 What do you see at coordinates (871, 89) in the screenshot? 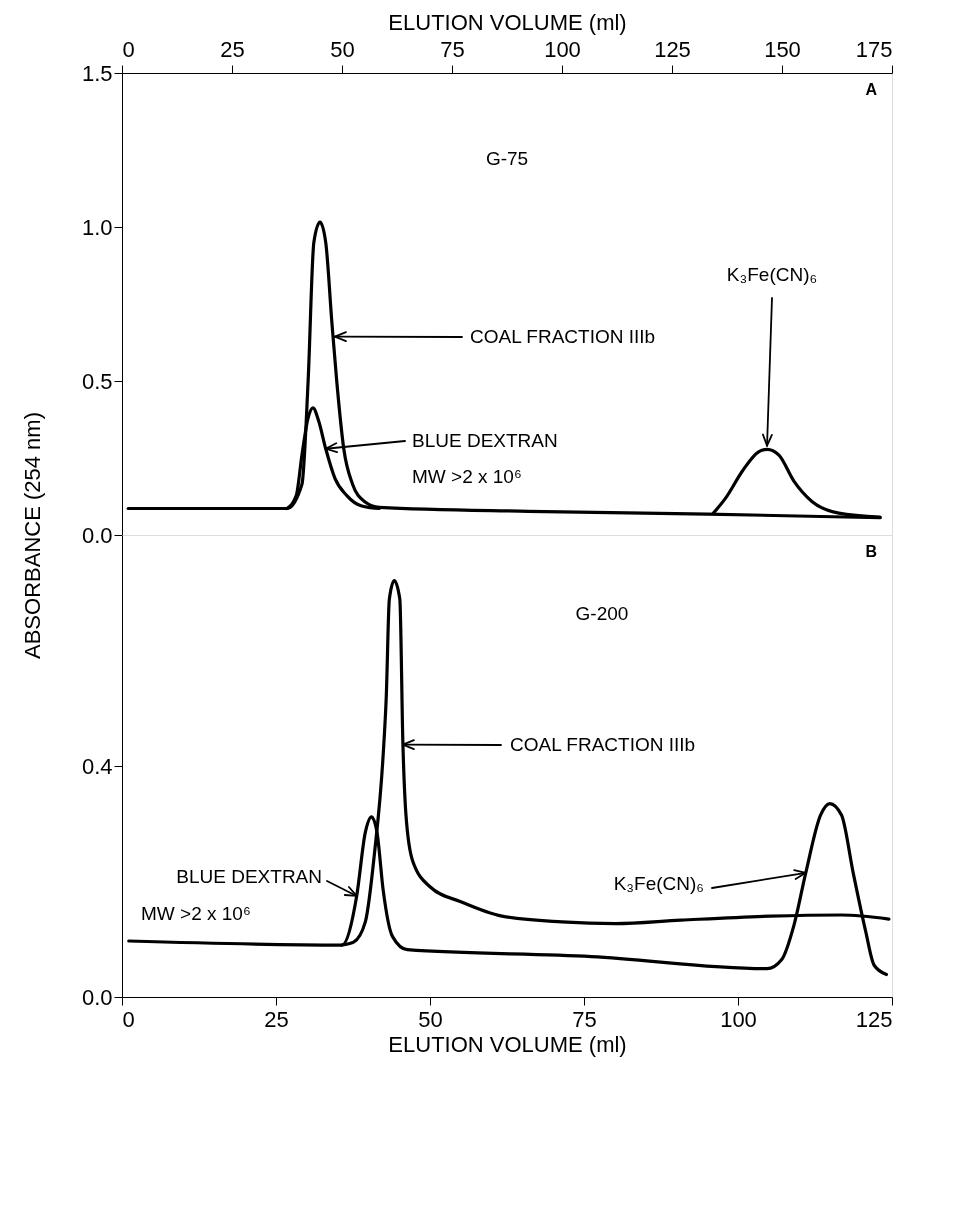
I see `annotation: A` at bounding box center [871, 89].